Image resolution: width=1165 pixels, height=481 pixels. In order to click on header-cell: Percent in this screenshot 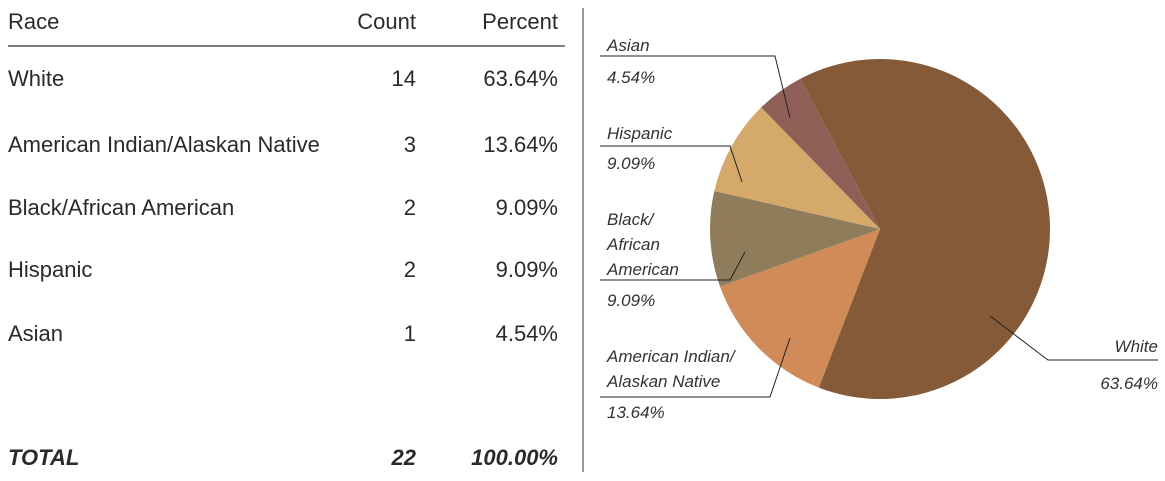, I will do `click(520, 21)`.